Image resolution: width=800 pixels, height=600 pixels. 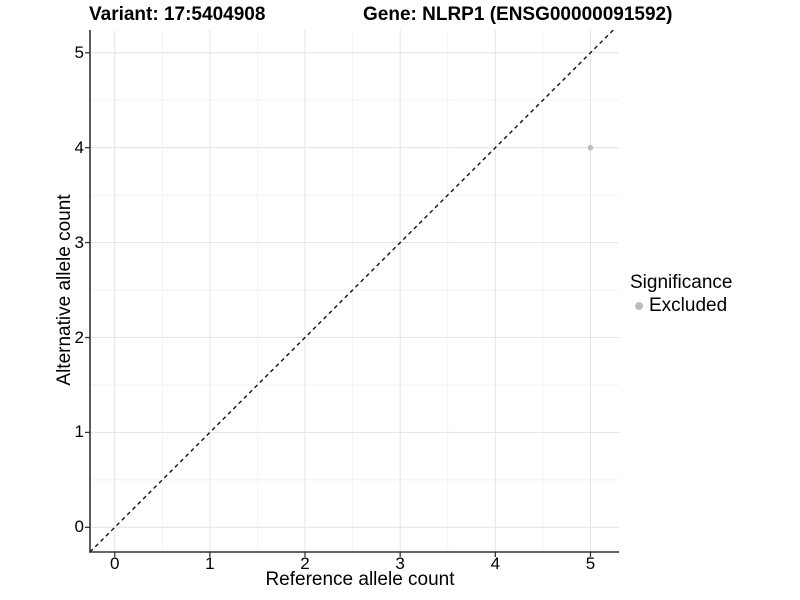 What do you see at coordinates (518, 14) in the screenshot?
I see `plot-title-gene: Gene: NLRP1 (ENSG00000091592)` at bounding box center [518, 14].